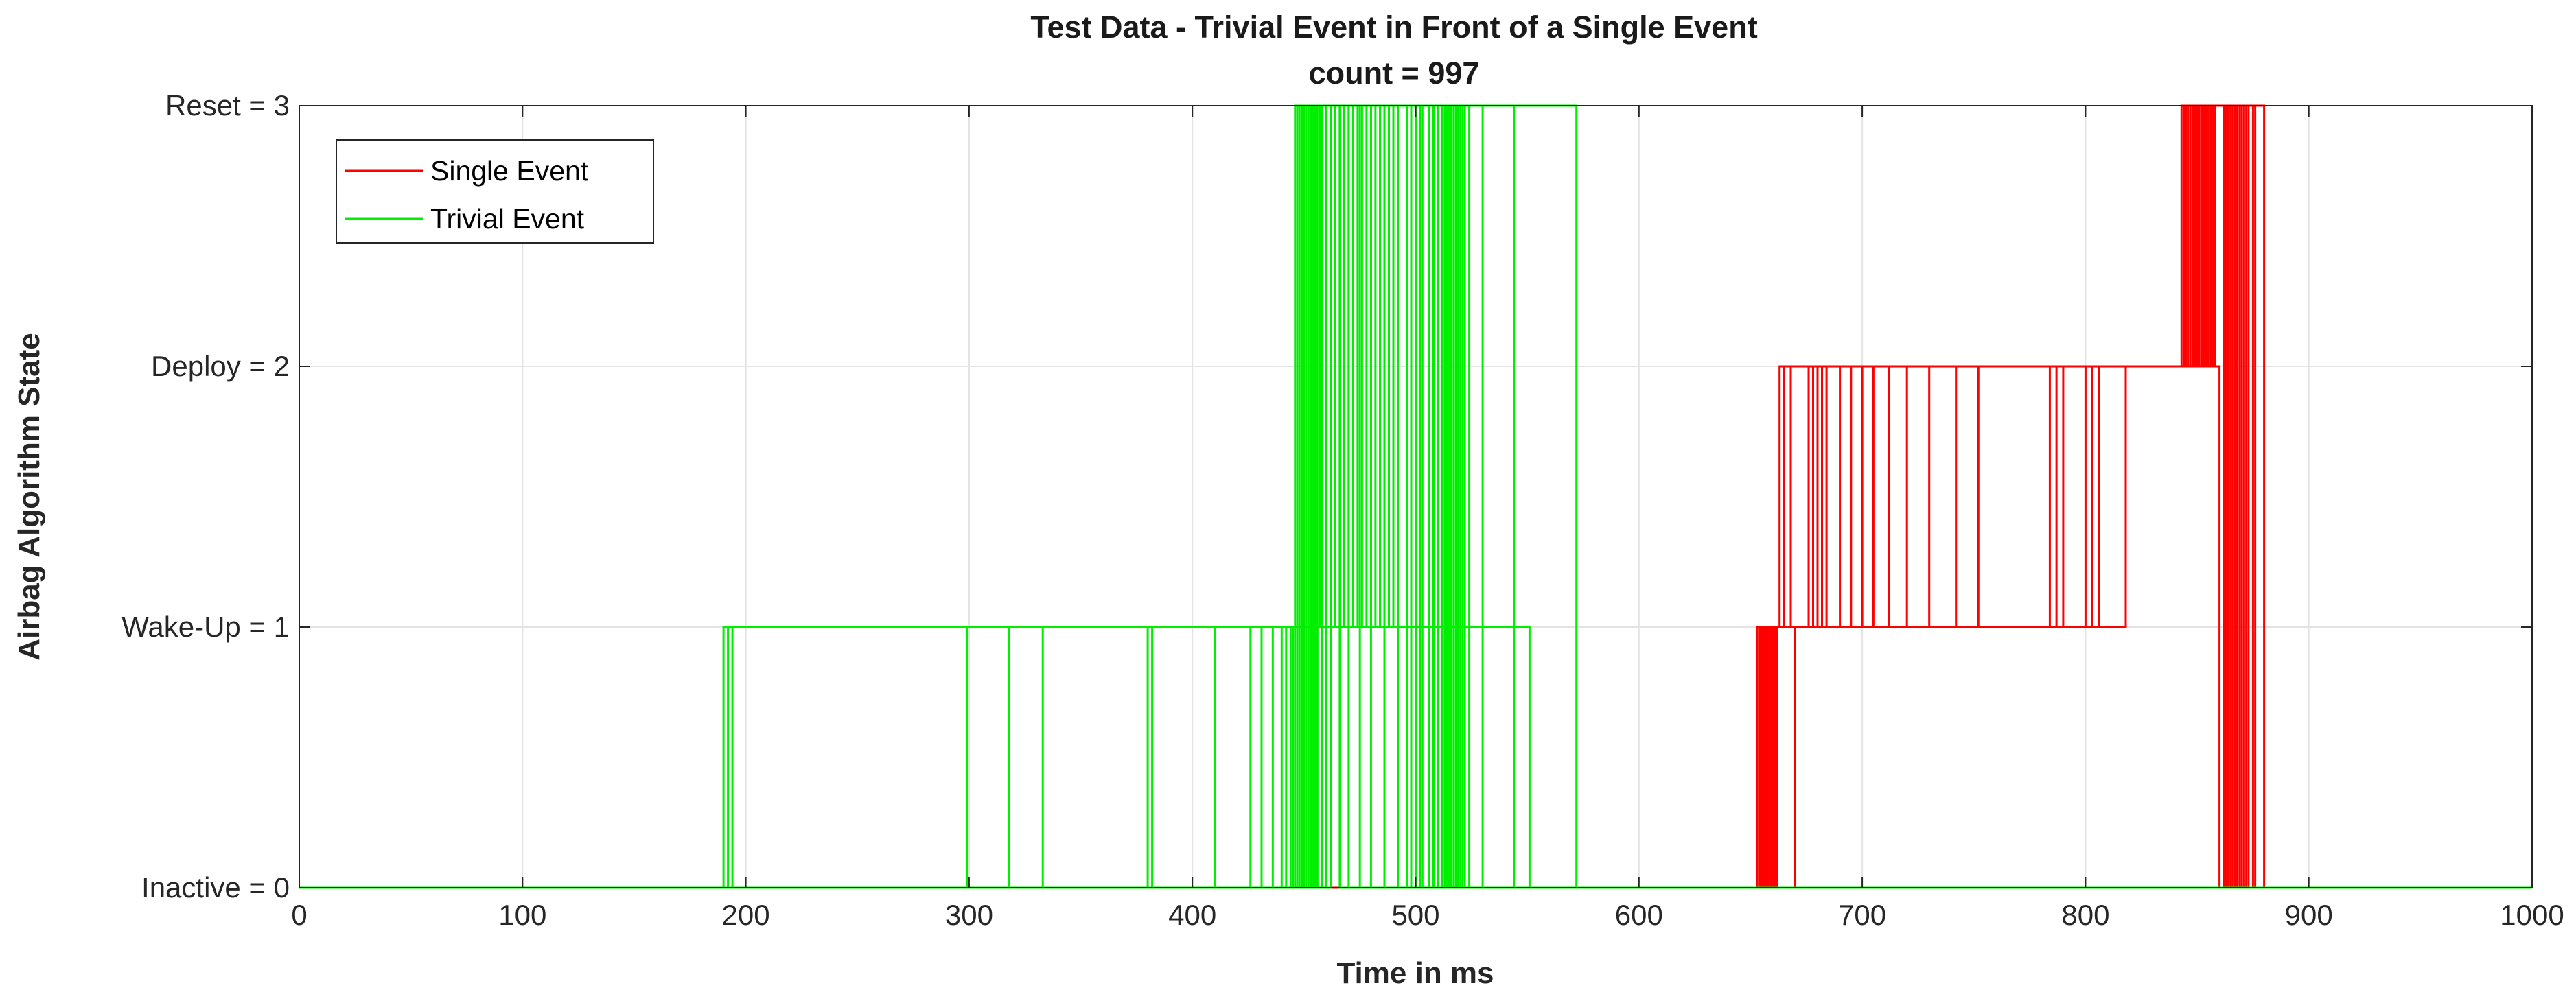 This screenshot has height=1001, width=2576. What do you see at coordinates (509, 171) in the screenshot?
I see `legend-label-single-event: Single Event` at bounding box center [509, 171].